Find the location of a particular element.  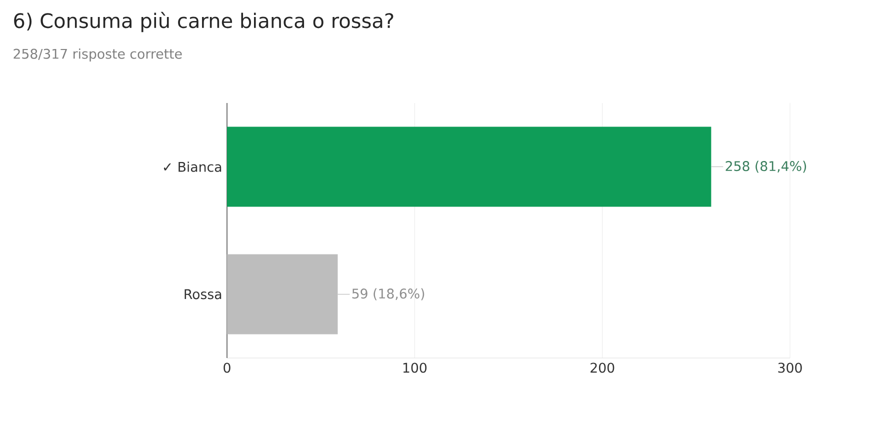

x-tick-label: 0 is located at coordinates (227, 367).